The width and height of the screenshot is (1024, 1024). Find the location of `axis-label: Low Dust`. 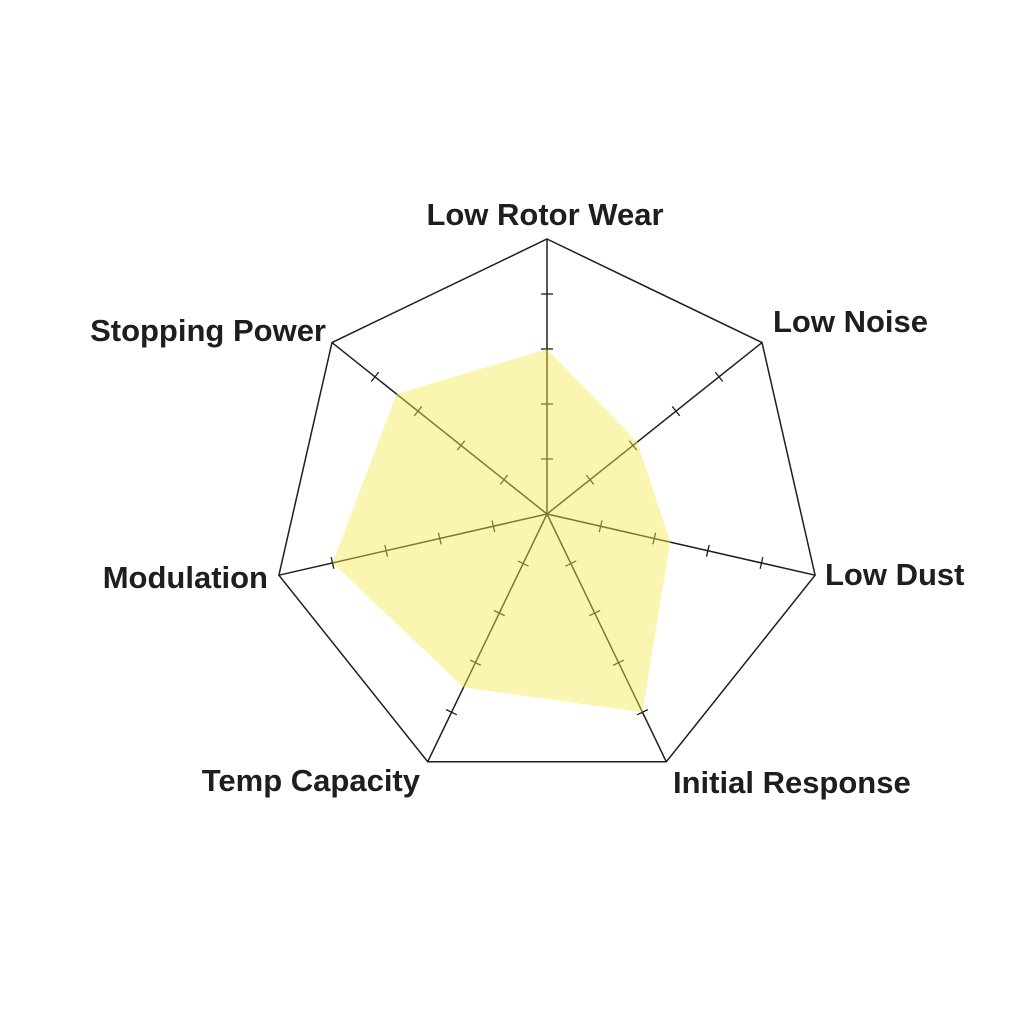

axis-label: Low Dust is located at coordinates (895, 574).